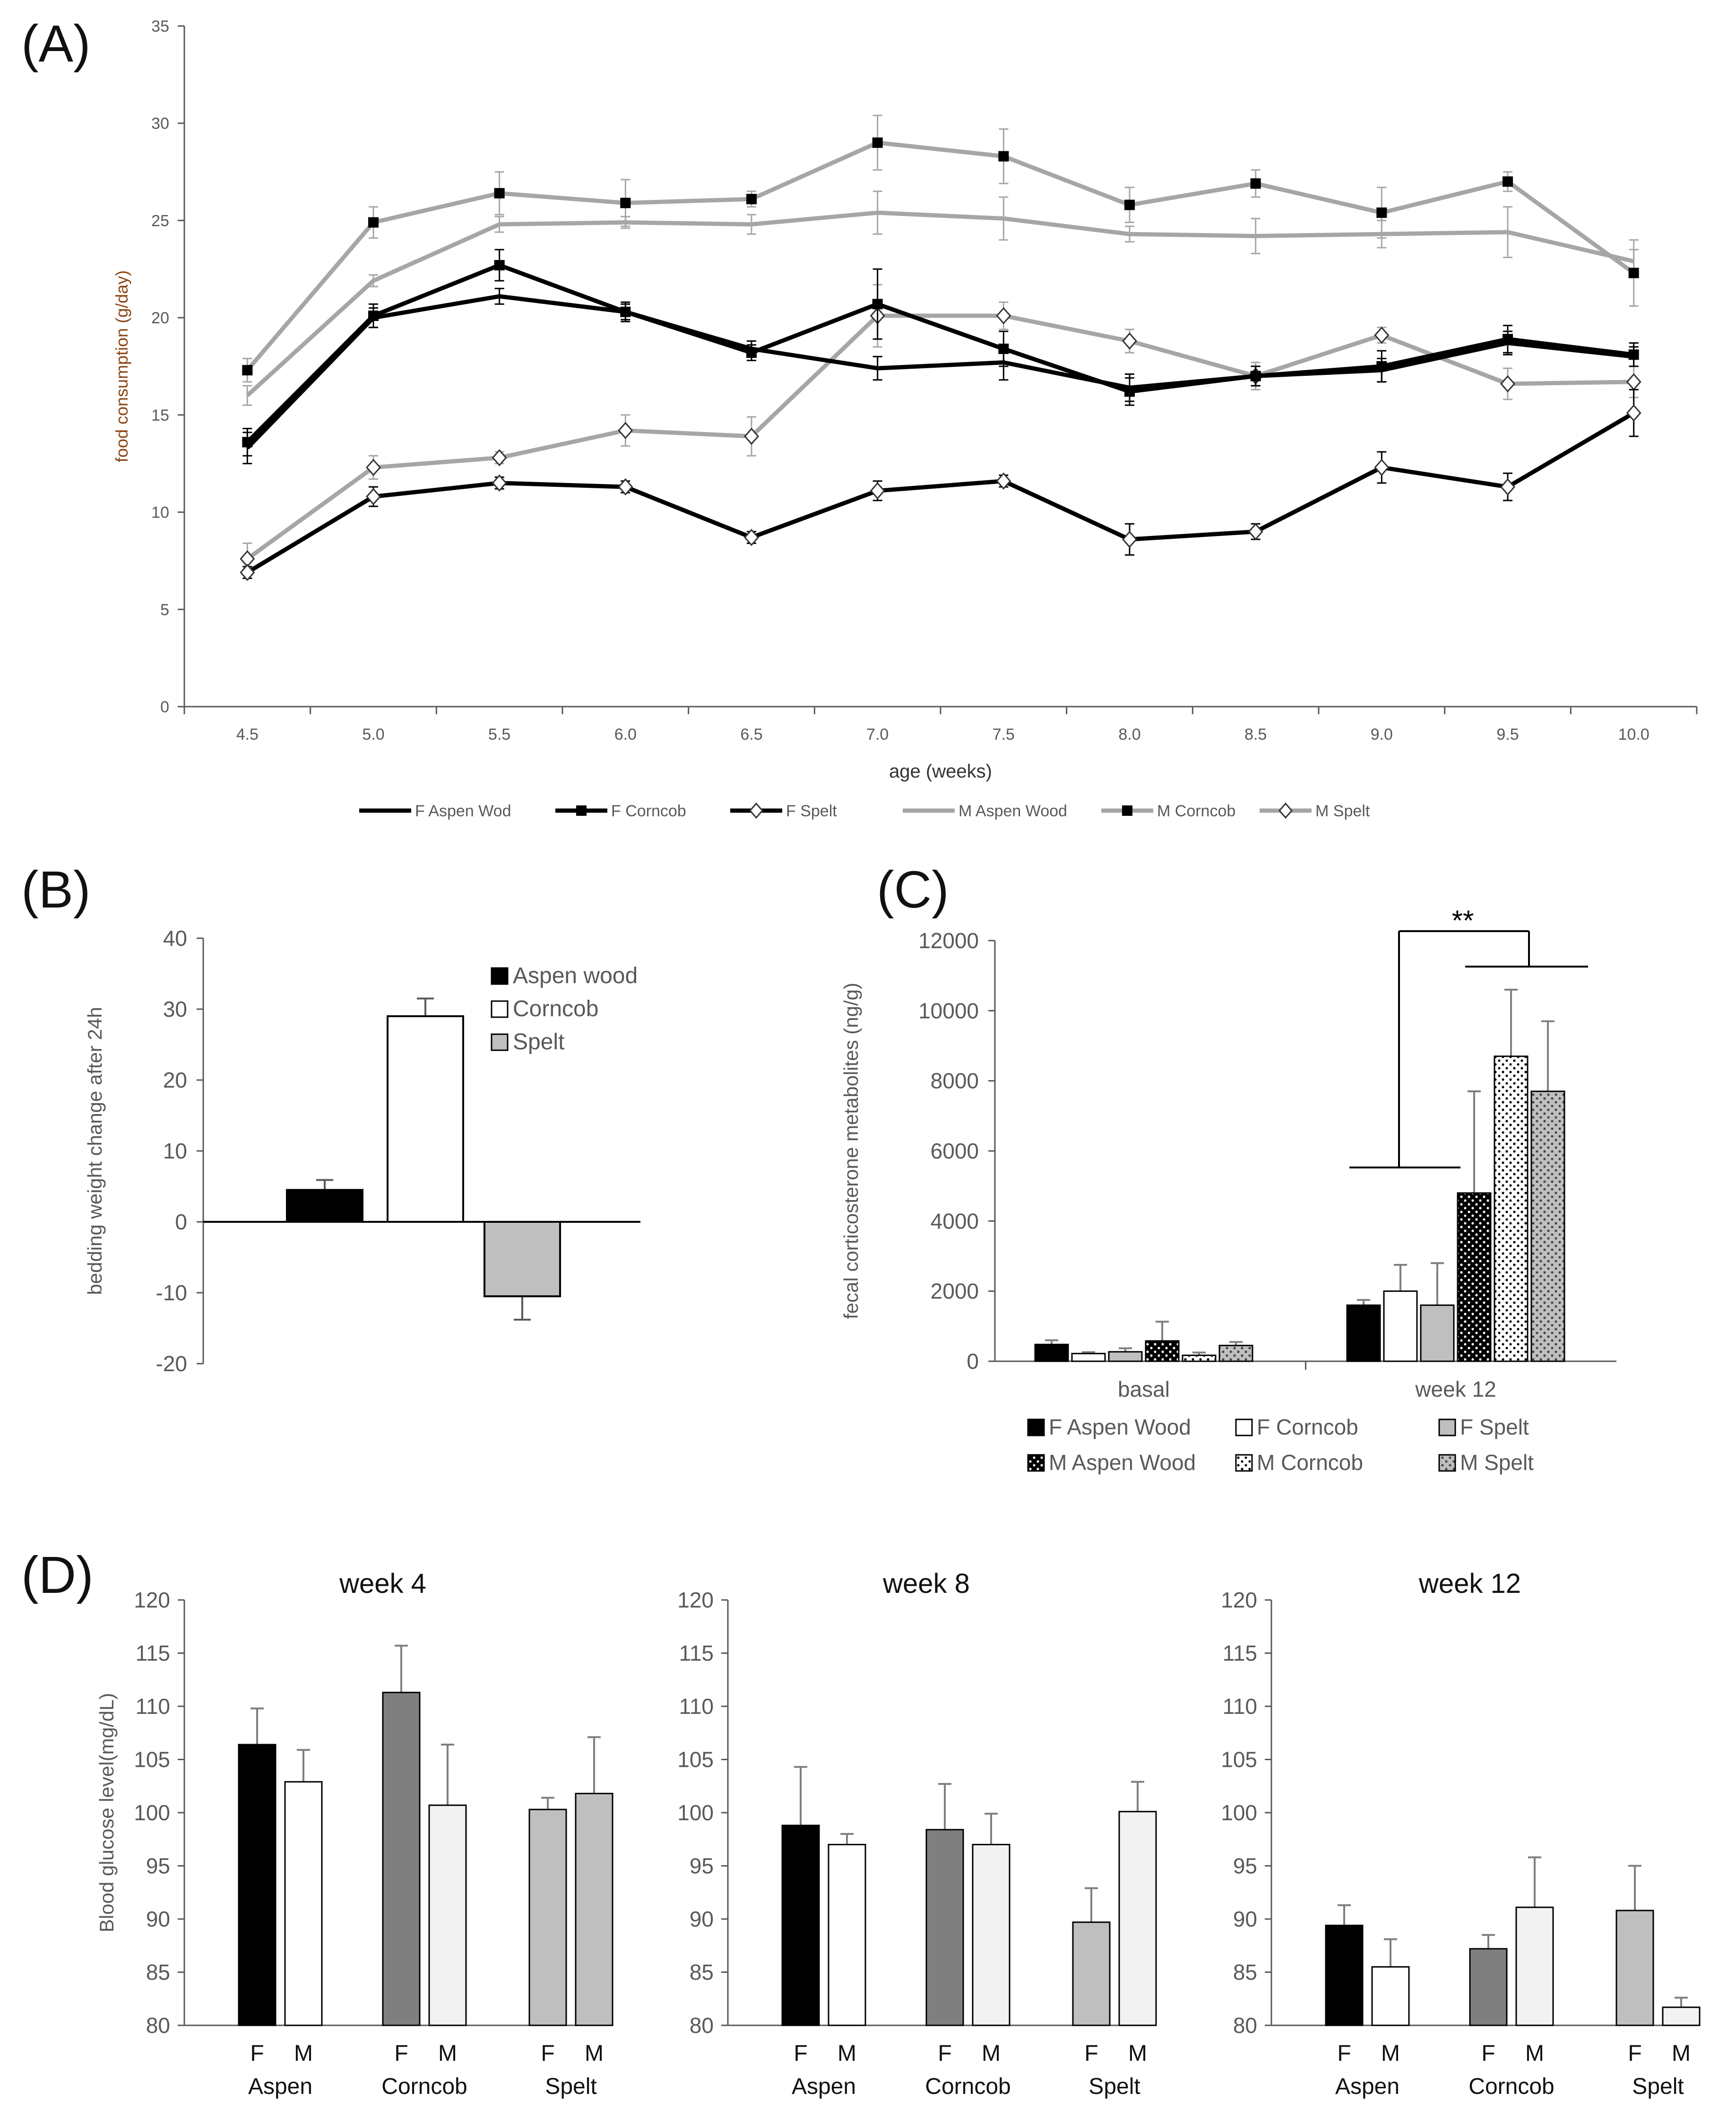  What do you see at coordinates (160, 415) in the screenshot?
I see `a-y-tick-label: 15` at bounding box center [160, 415].